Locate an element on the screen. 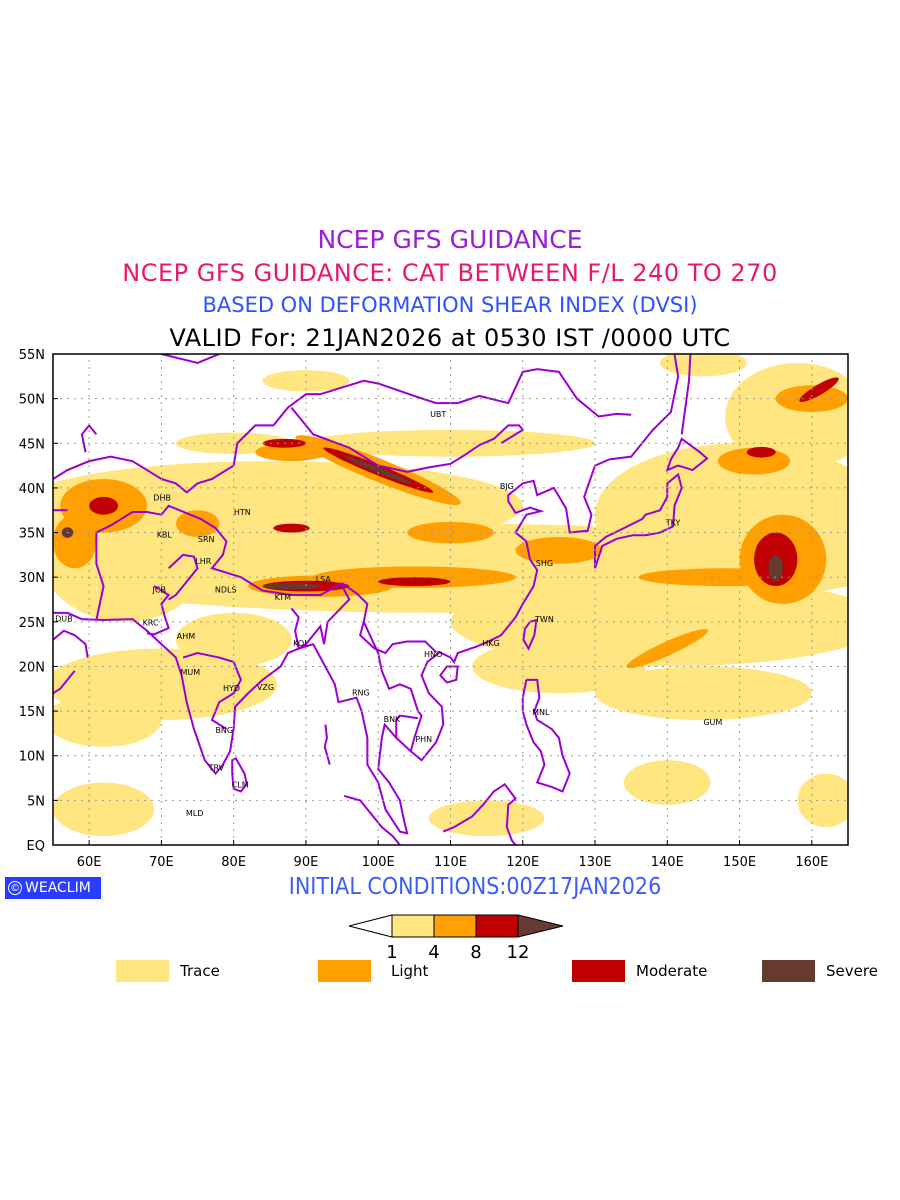 The width and height of the screenshot is (900, 1200). title-line-1: NCEP GFS GUIDANCE is located at coordinates (450, 239).